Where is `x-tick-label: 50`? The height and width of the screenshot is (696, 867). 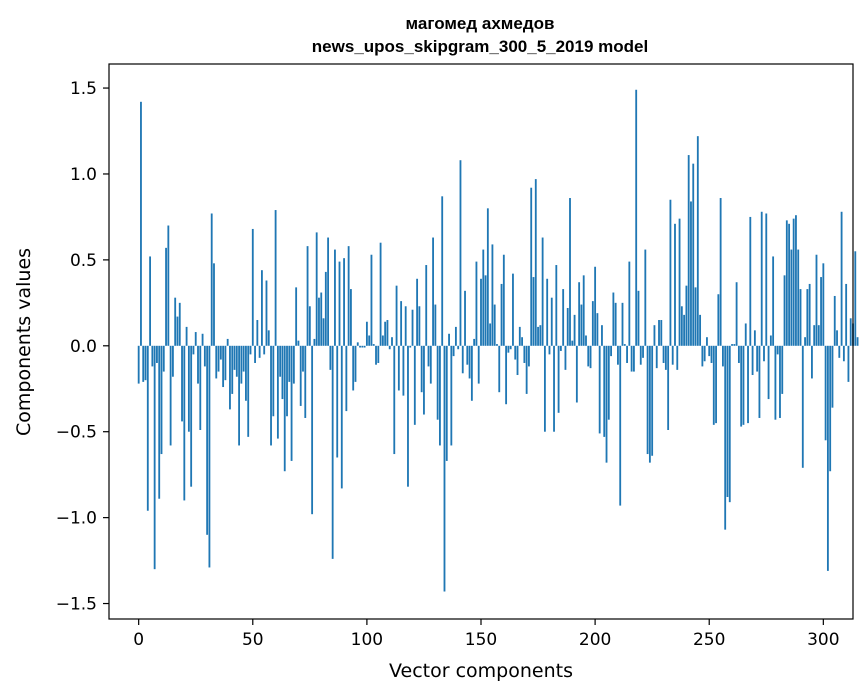 x-tick-label: 50 is located at coordinates (253, 640).